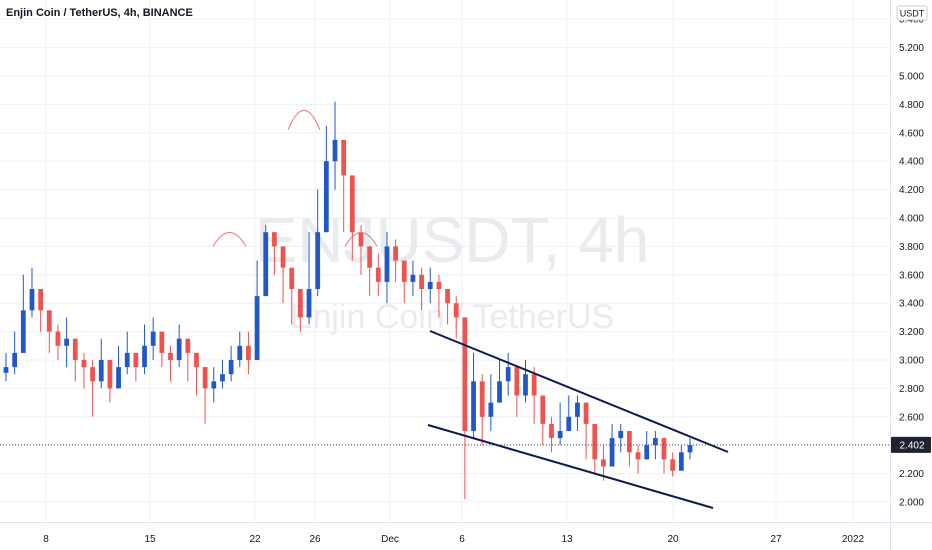  I want to click on price-tick-label: 2.600, so click(911, 417).